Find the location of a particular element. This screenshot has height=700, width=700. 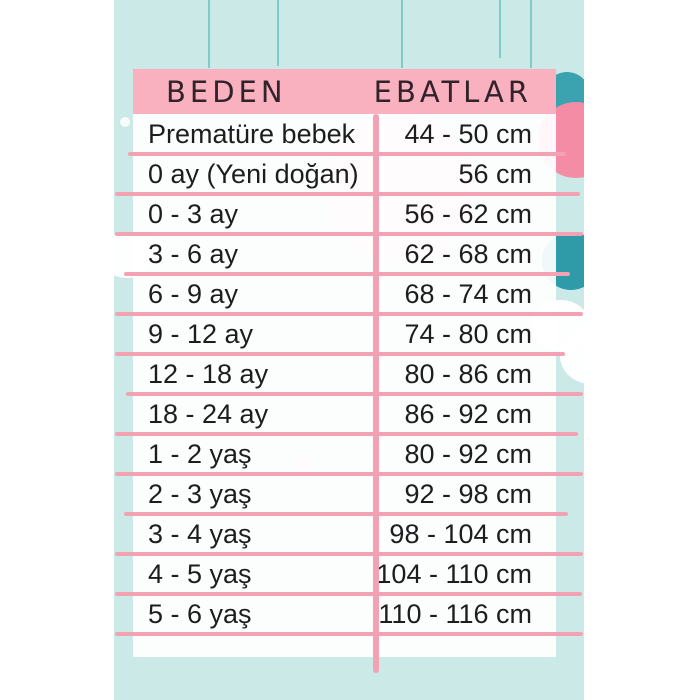

table-row: 12 - 18 ay 80 - 86 cm is located at coordinates (344, 374).